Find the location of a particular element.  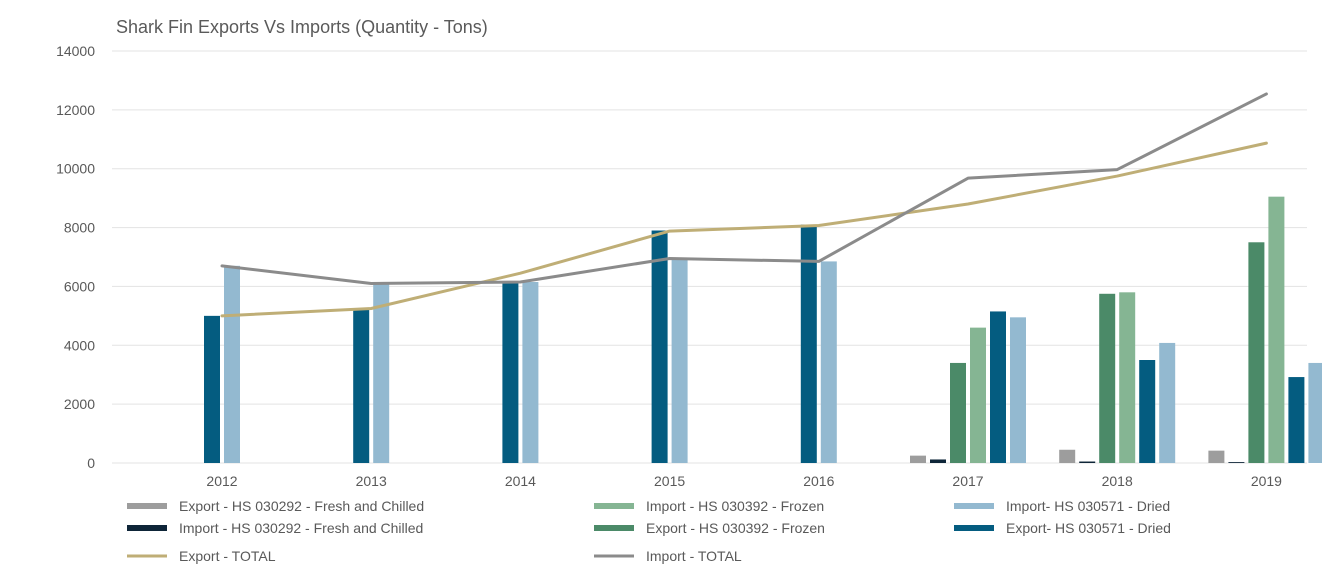

y-tick-label: 6000 is located at coordinates (79, 286).